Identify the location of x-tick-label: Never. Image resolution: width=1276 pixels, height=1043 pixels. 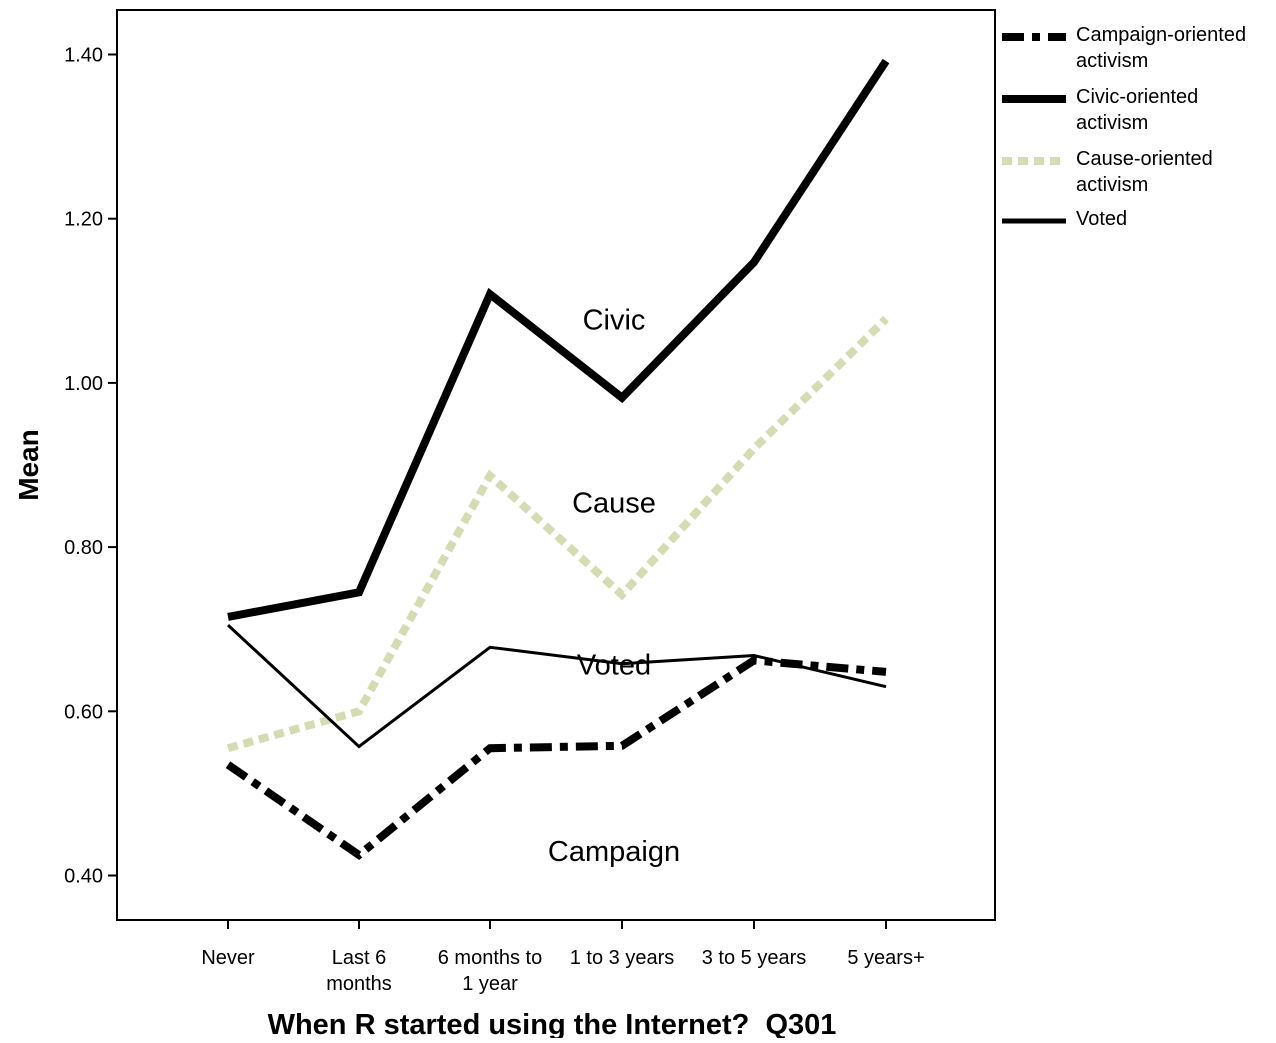
(228, 958).